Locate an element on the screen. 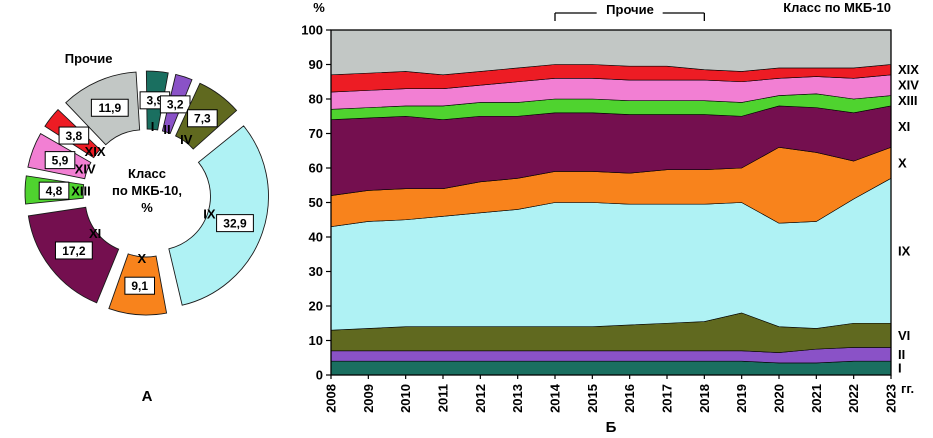 The height and width of the screenshot is (438, 933). right-label-I: I is located at coordinates (900, 368).